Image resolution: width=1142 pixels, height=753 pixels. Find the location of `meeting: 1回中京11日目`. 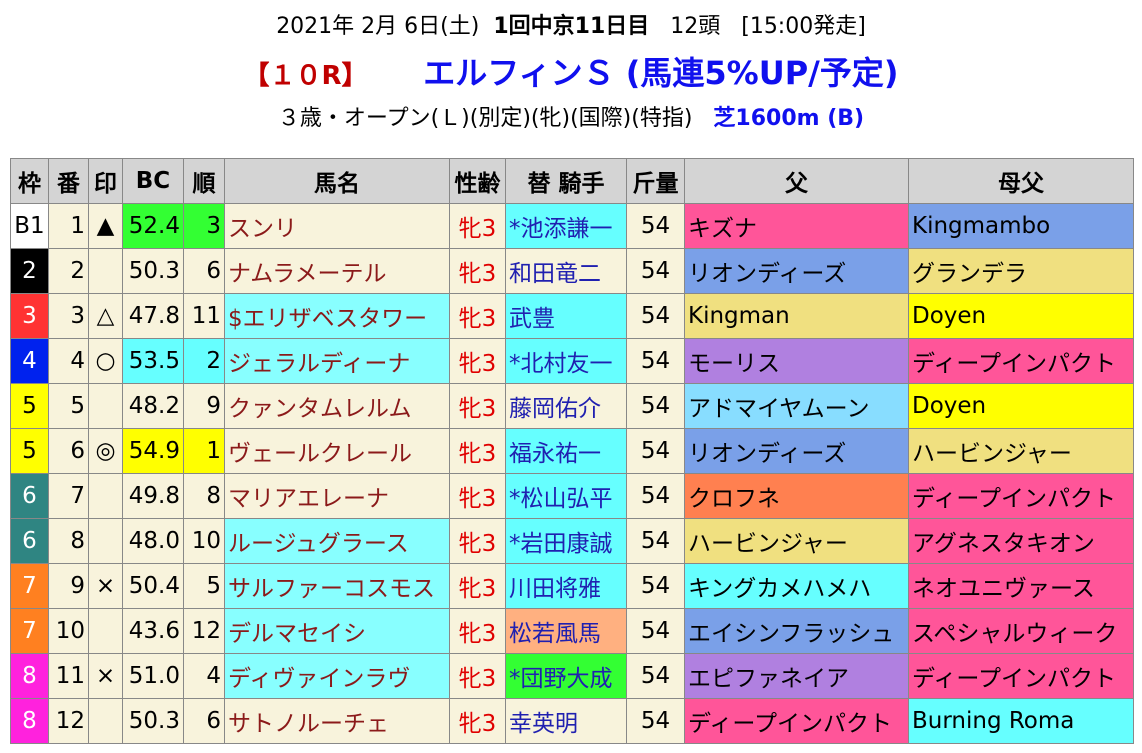

meeting: 1回中京11日目 is located at coordinates (571, 26).